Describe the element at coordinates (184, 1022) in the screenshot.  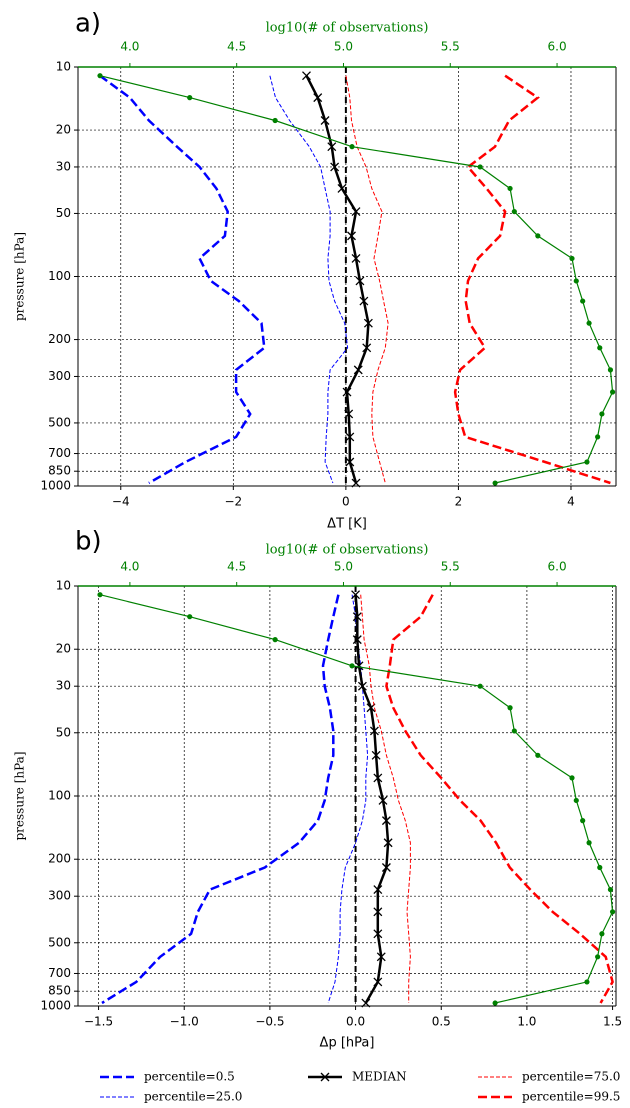
I see `x-tick-label: −1.0` at that location.